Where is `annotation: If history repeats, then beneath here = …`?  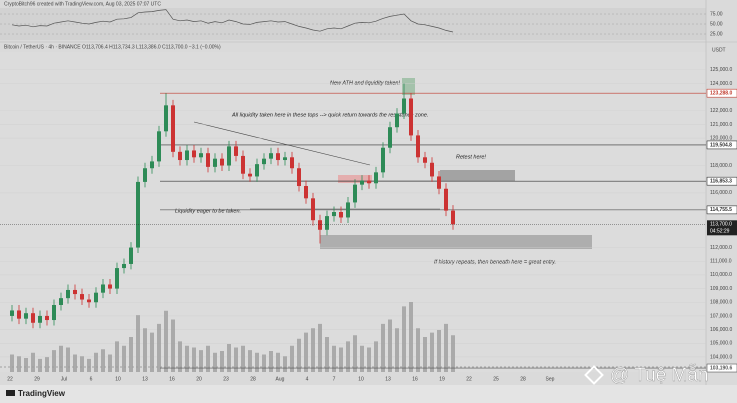
annotation: If history repeats, then beneath here = … is located at coordinates (495, 262).